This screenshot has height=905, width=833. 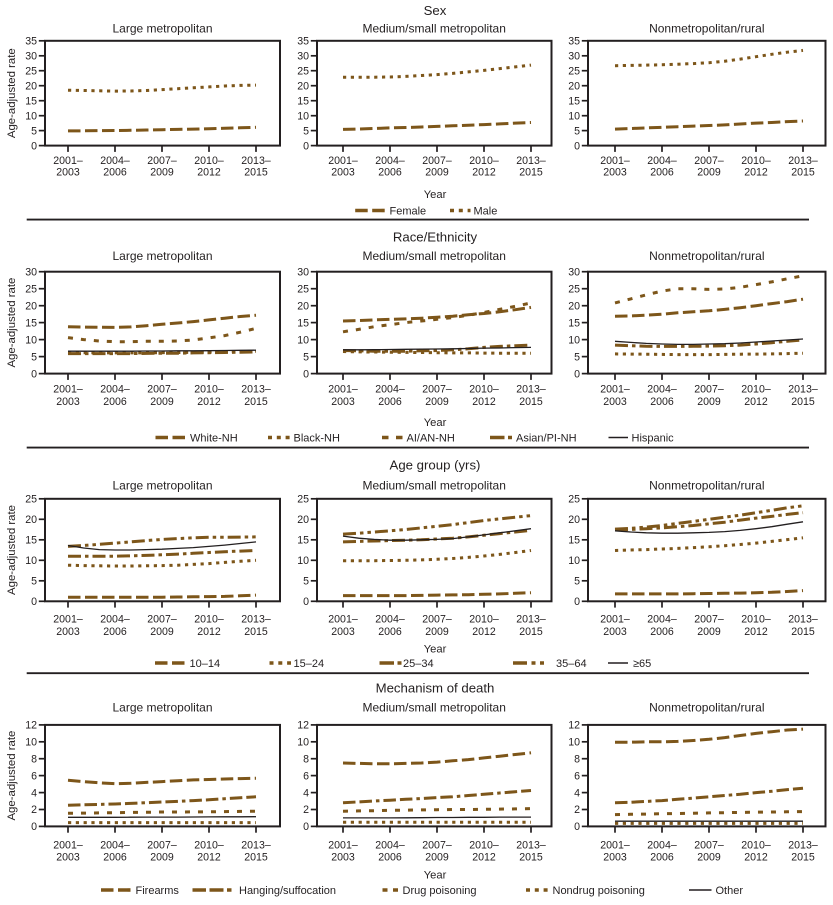 I want to click on svg-text: Hispanic, so click(x=653, y=438).